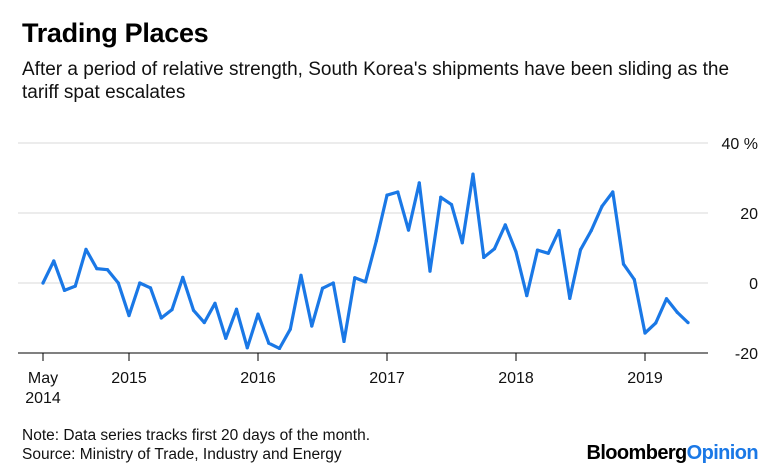  I want to click on x-tick-label: May, so click(43, 378).